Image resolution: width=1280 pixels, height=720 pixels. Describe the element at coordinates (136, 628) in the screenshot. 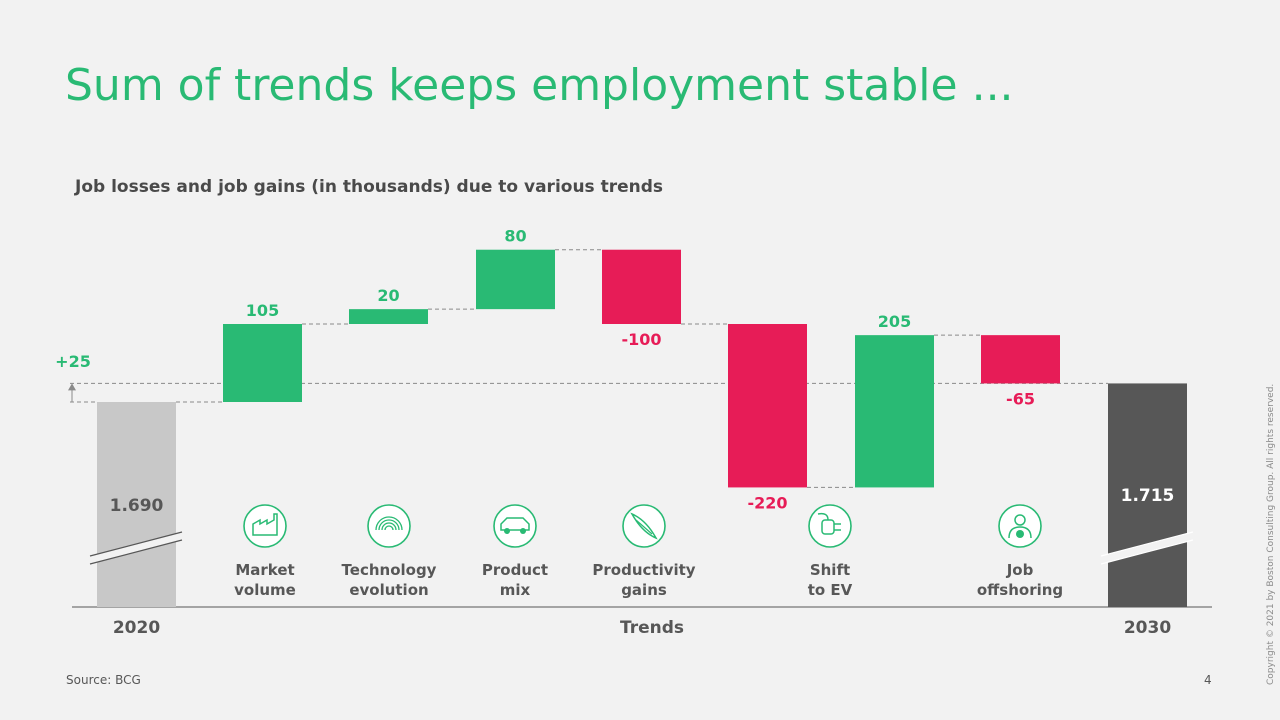

I see `x-label-start: 2020` at that location.